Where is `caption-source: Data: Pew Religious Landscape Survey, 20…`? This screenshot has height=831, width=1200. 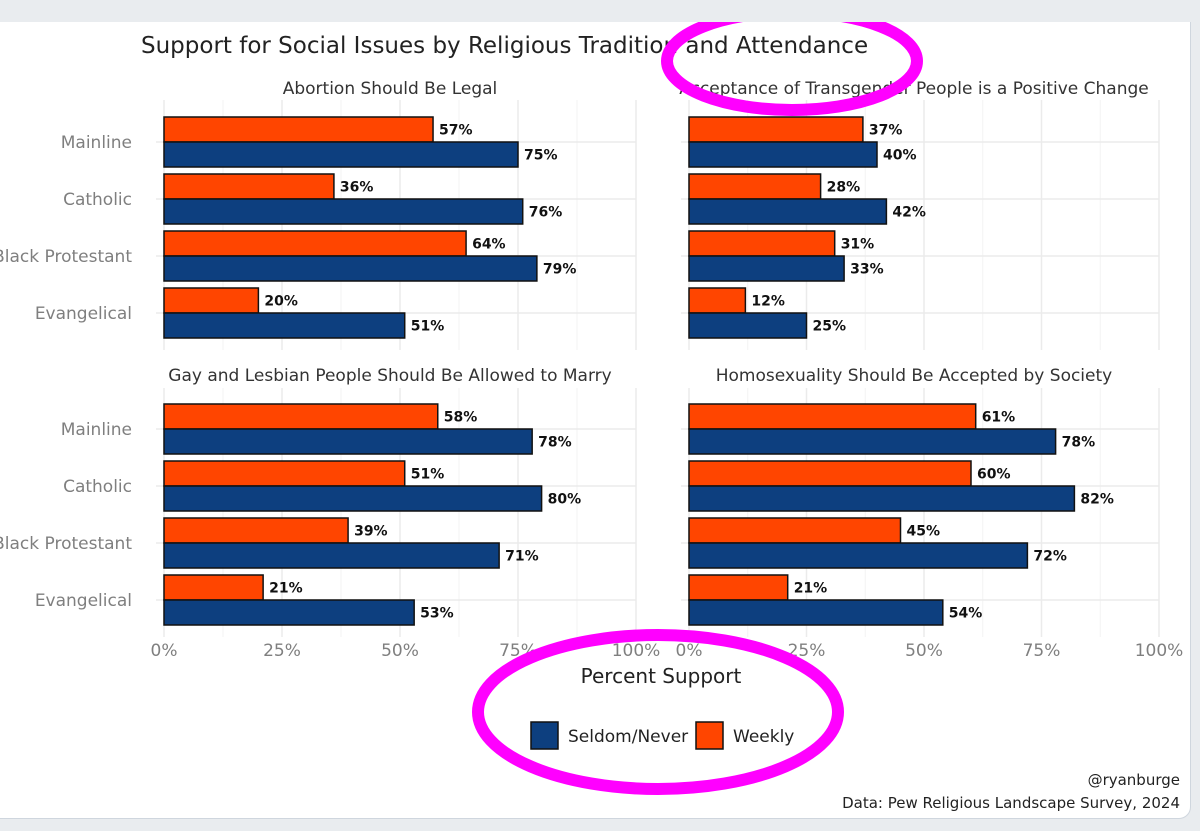 caption-source: Data: Pew Religious Landscape Survey, 20… is located at coordinates (1011, 803).